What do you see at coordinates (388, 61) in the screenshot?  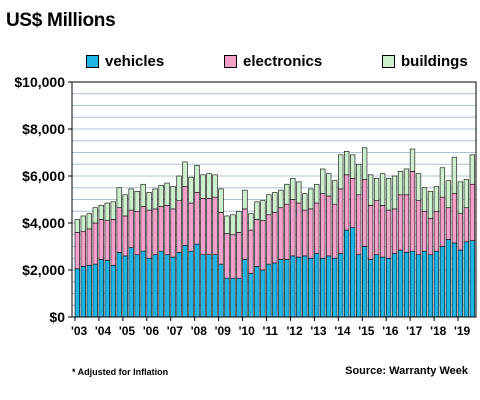 I see `legend-swatch-buildings` at bounding box center [388, 61].